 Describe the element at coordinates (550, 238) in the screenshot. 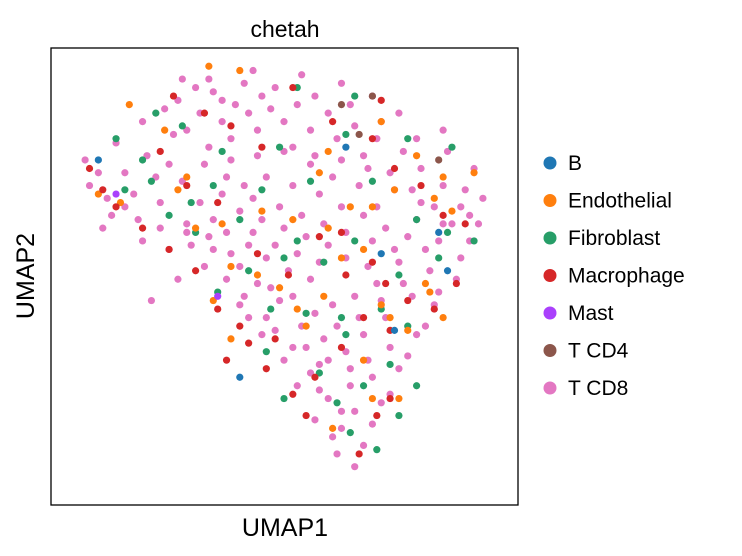

I see `legend-marker-fibroblast` at that location.